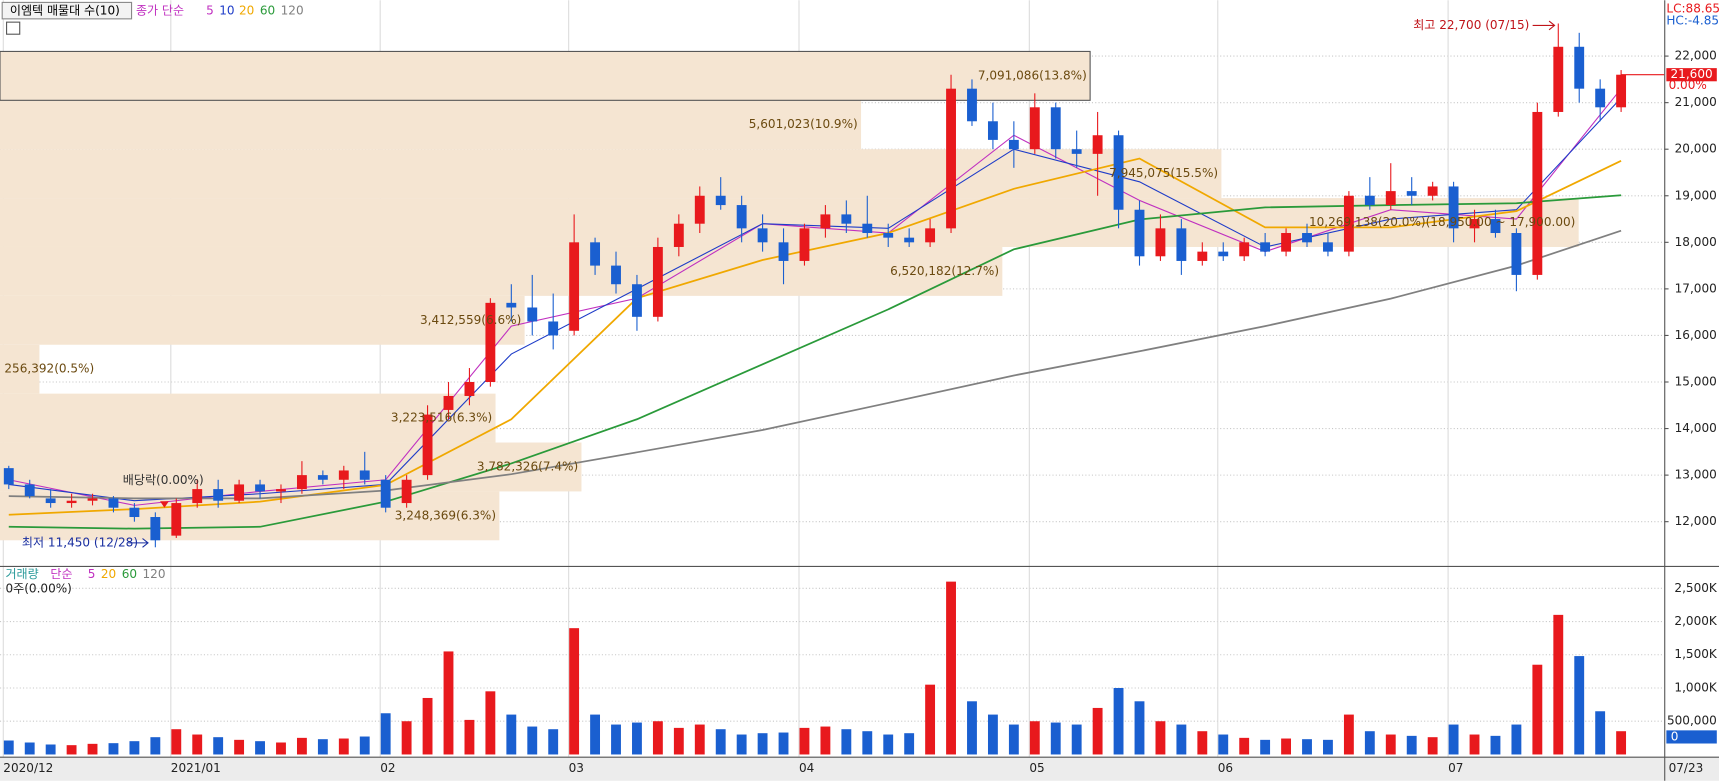  I want to click on y-tick-label: 22,000, so click(1696, 56).